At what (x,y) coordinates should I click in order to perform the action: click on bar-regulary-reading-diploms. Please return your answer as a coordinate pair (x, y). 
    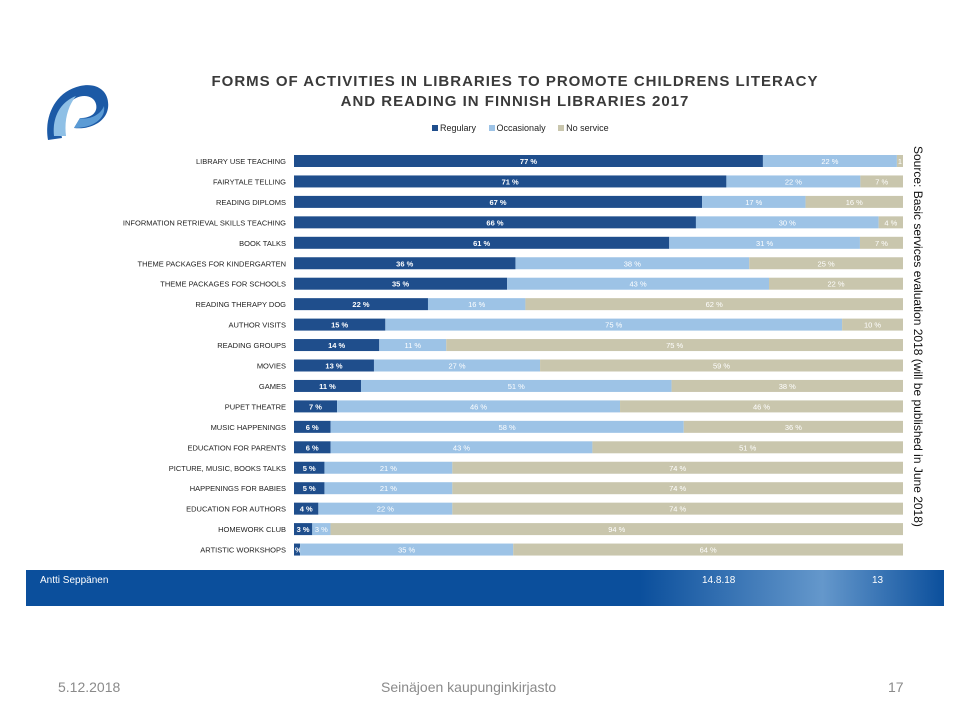
    Looking at the image, I should click on (498, 201).